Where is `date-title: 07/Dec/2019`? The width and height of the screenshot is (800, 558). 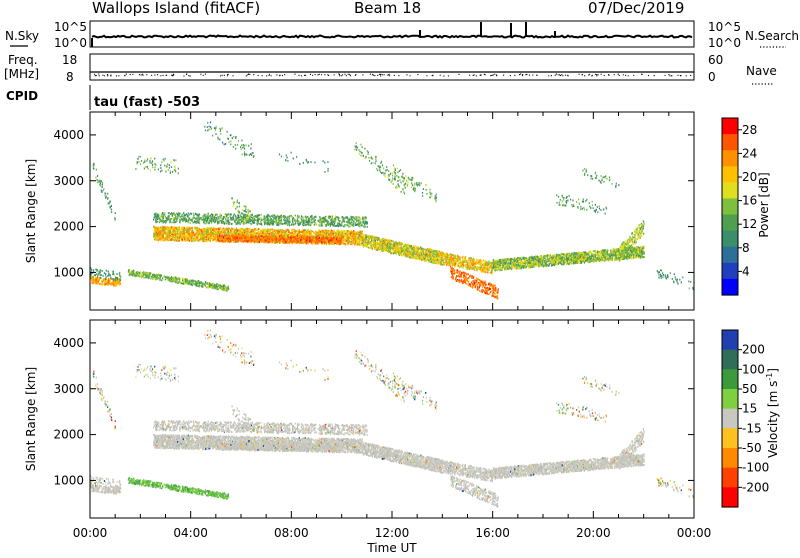
date-title: 07/Dec/2019 is located at coordinates (636, 8).